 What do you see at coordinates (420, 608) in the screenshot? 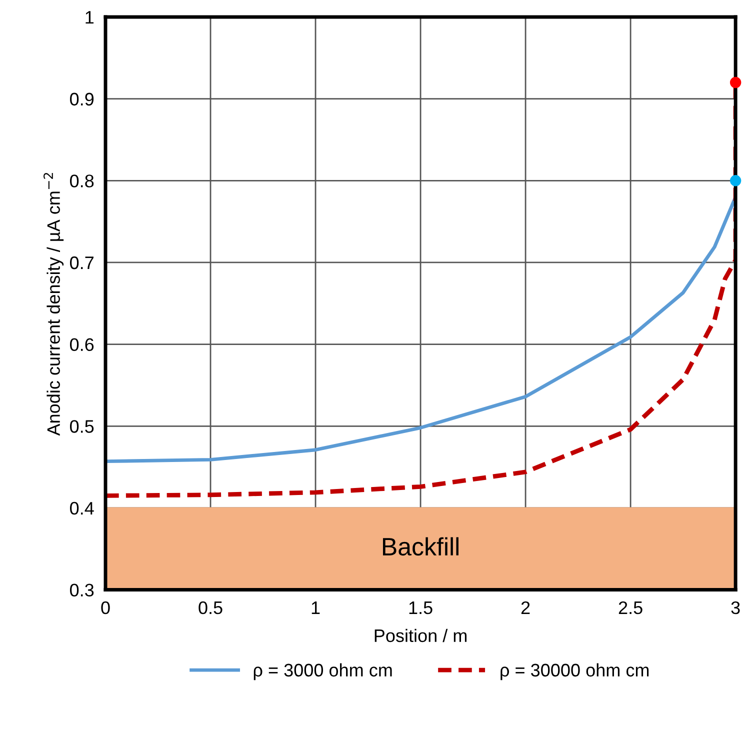
I see `x-tick-label: 1.5` at bounding box center [420, 608].